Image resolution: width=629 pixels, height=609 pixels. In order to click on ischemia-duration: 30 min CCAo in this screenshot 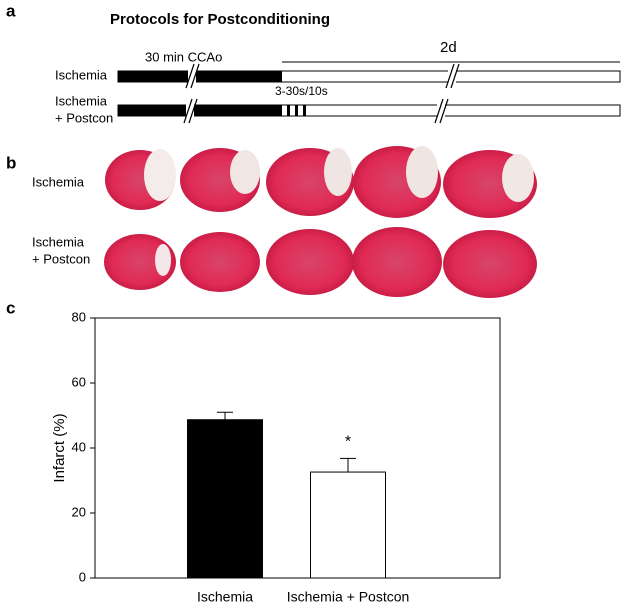, I will do `click(183, 56)`.